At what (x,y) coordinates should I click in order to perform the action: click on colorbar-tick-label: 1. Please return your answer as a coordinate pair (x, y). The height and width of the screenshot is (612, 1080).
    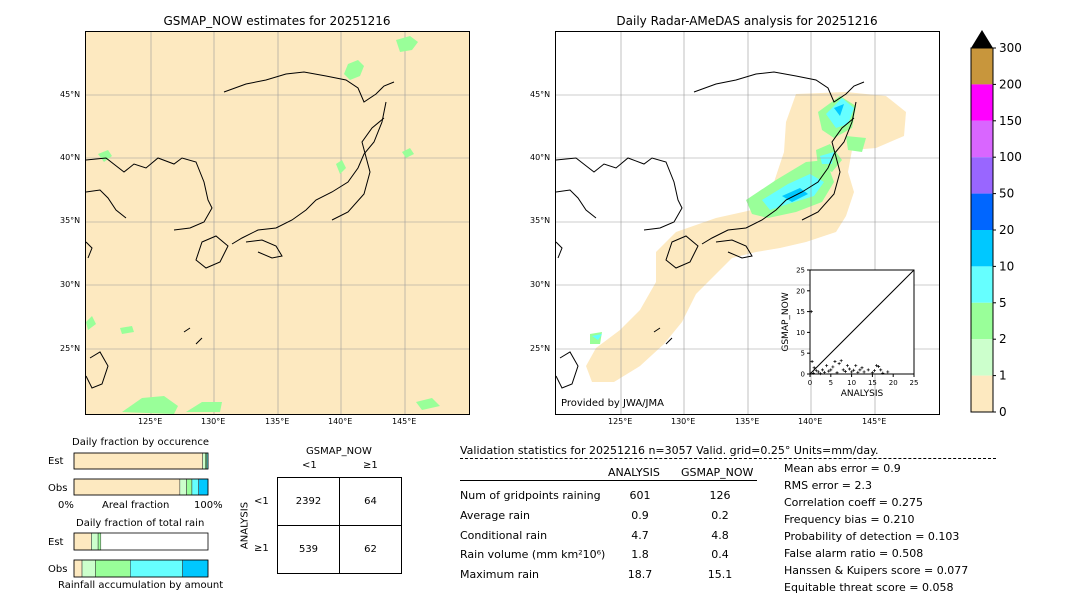
    Looking at the image, I should click on (1003, 376).